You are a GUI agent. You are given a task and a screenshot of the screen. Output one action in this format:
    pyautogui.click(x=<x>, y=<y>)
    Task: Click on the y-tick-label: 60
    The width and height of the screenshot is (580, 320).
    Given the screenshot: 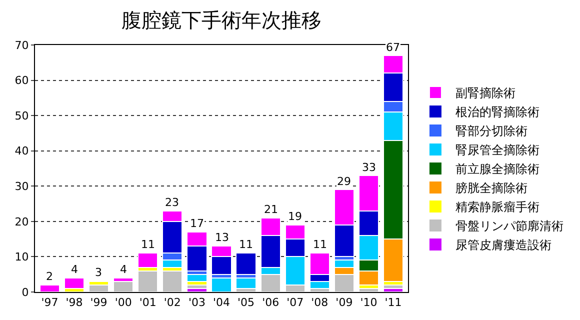 What is the action you would take?
    pyautogui.click(x=21, y=81)
    